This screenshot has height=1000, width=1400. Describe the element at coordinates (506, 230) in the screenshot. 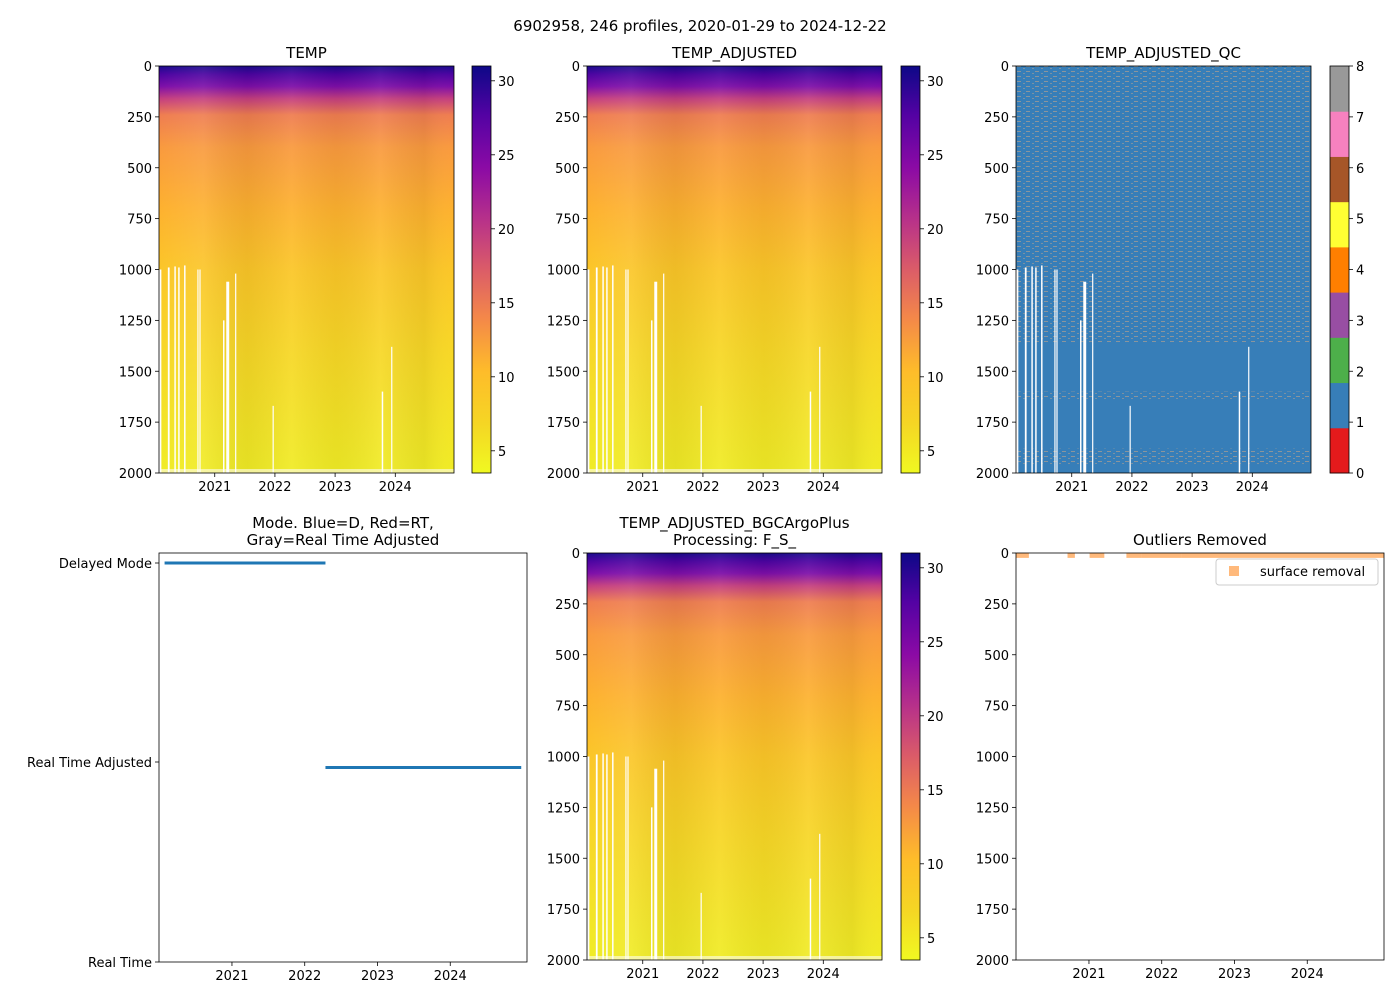

I see `colorbar-tick-label: 20` at that location.